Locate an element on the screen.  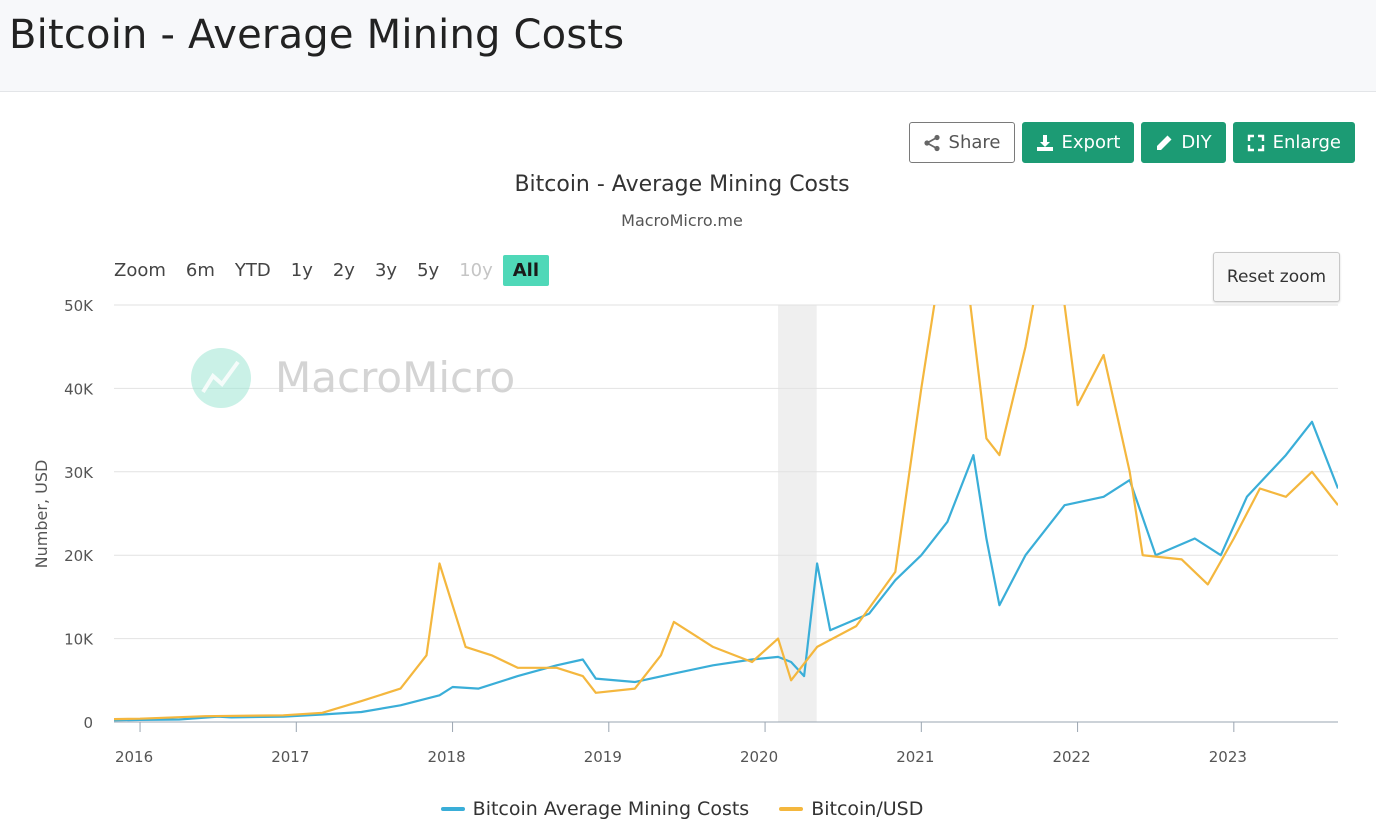
export-label: Export is located at coordinates (1091, 142).